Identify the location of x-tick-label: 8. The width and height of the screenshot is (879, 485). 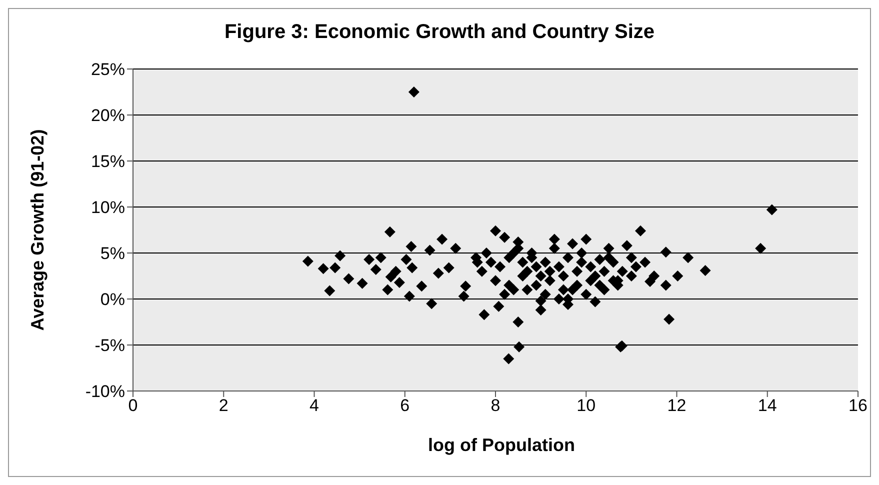
(495, 406).